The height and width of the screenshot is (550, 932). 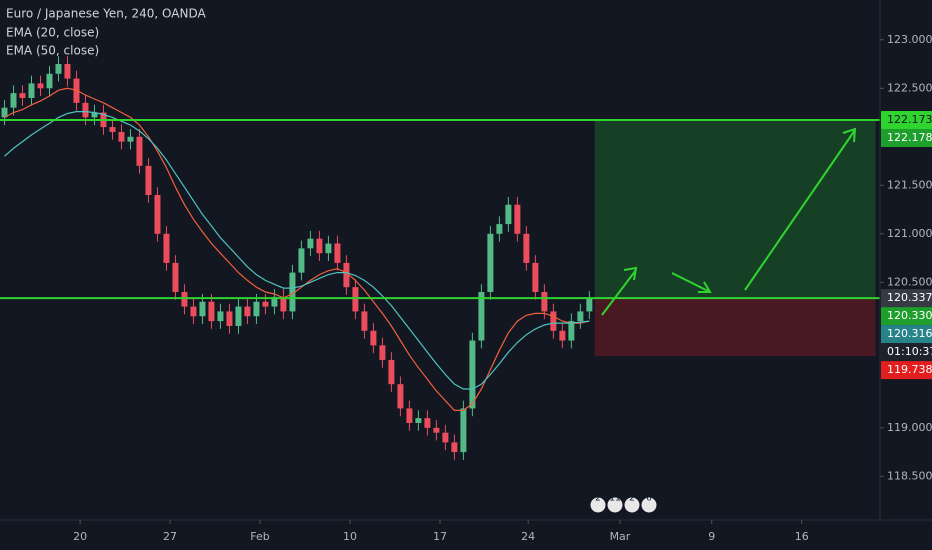 I want to click on event-count: 6, so click(x=649, y=499).